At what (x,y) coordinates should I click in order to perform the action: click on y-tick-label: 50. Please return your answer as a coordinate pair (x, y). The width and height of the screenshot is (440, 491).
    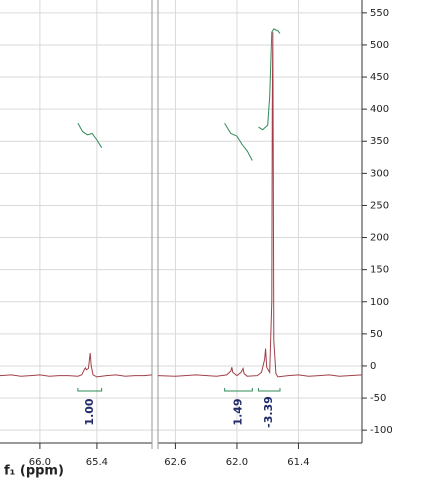
    Looking at the image, I should click on (376, 334).